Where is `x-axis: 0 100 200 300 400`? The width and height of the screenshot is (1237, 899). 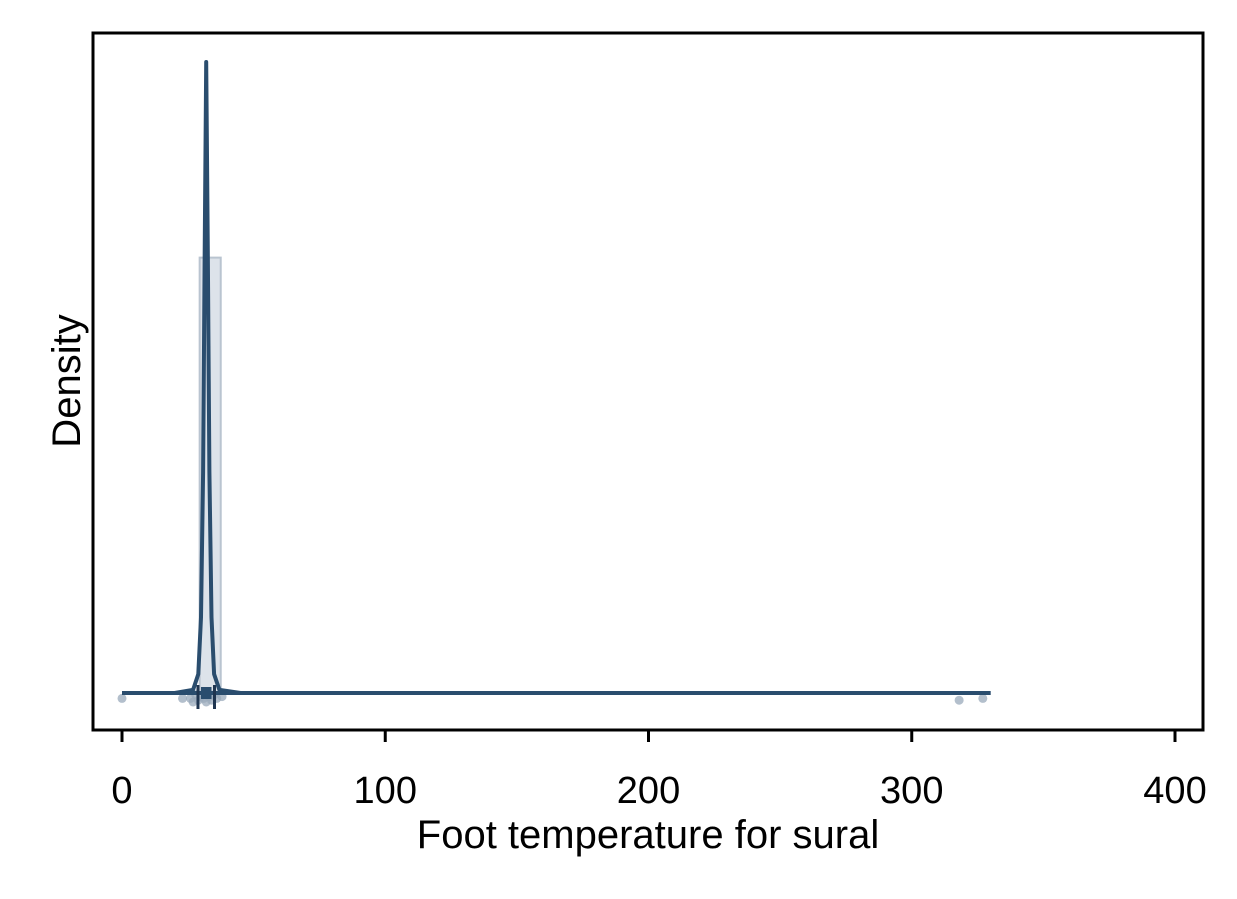 x-axis: 0 100 200 300 400 is located at coordinates (659, 771).